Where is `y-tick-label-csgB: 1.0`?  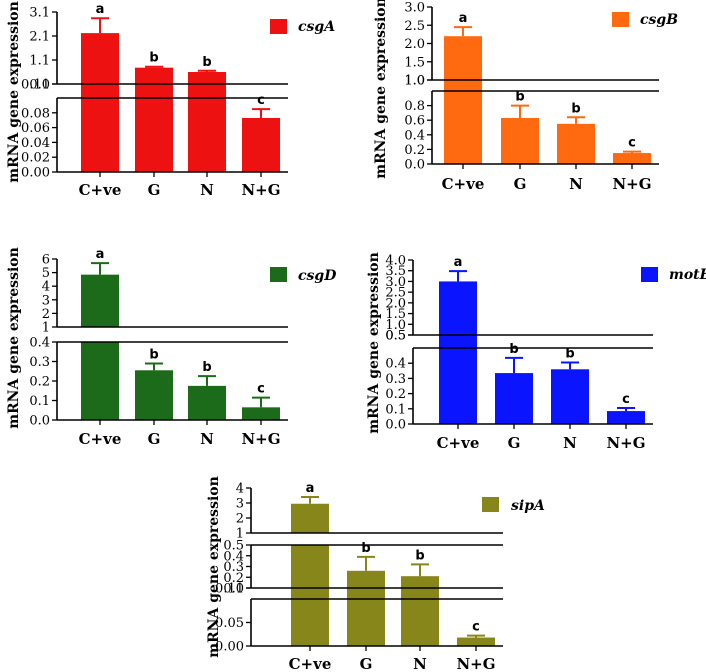
y-tick-label-csgB: 1.0 is located at coordinates (414, 81).